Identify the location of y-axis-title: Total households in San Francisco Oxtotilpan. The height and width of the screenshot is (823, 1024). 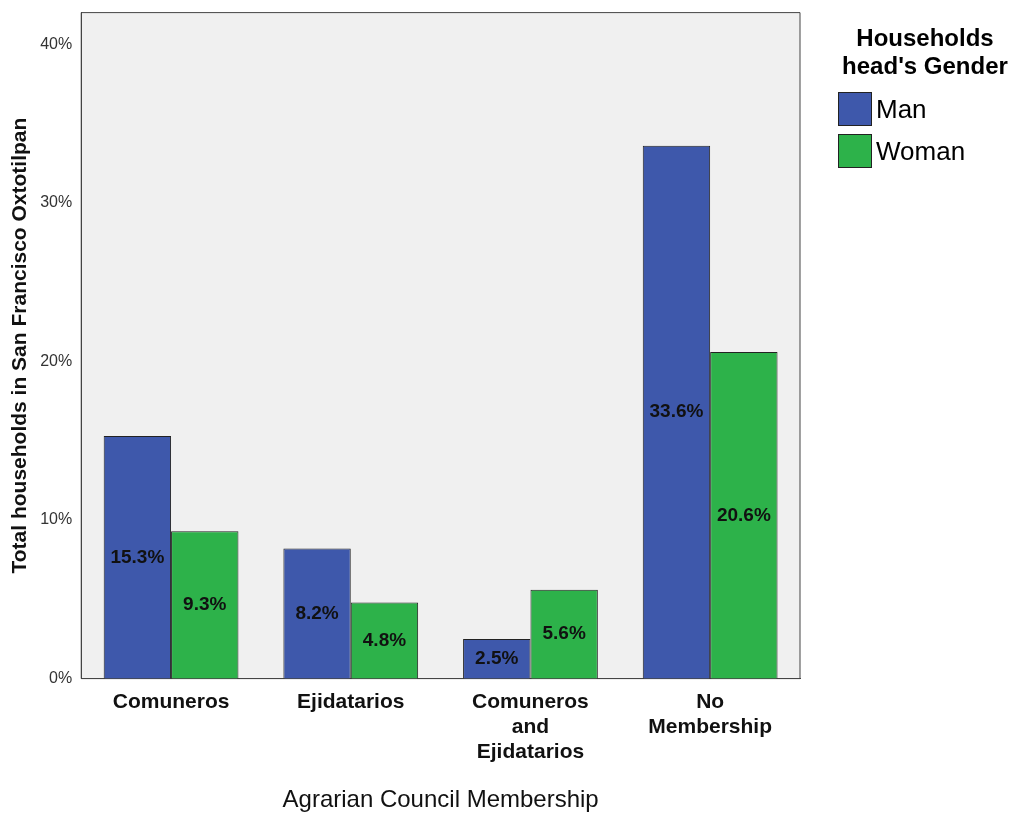
(19, 345).